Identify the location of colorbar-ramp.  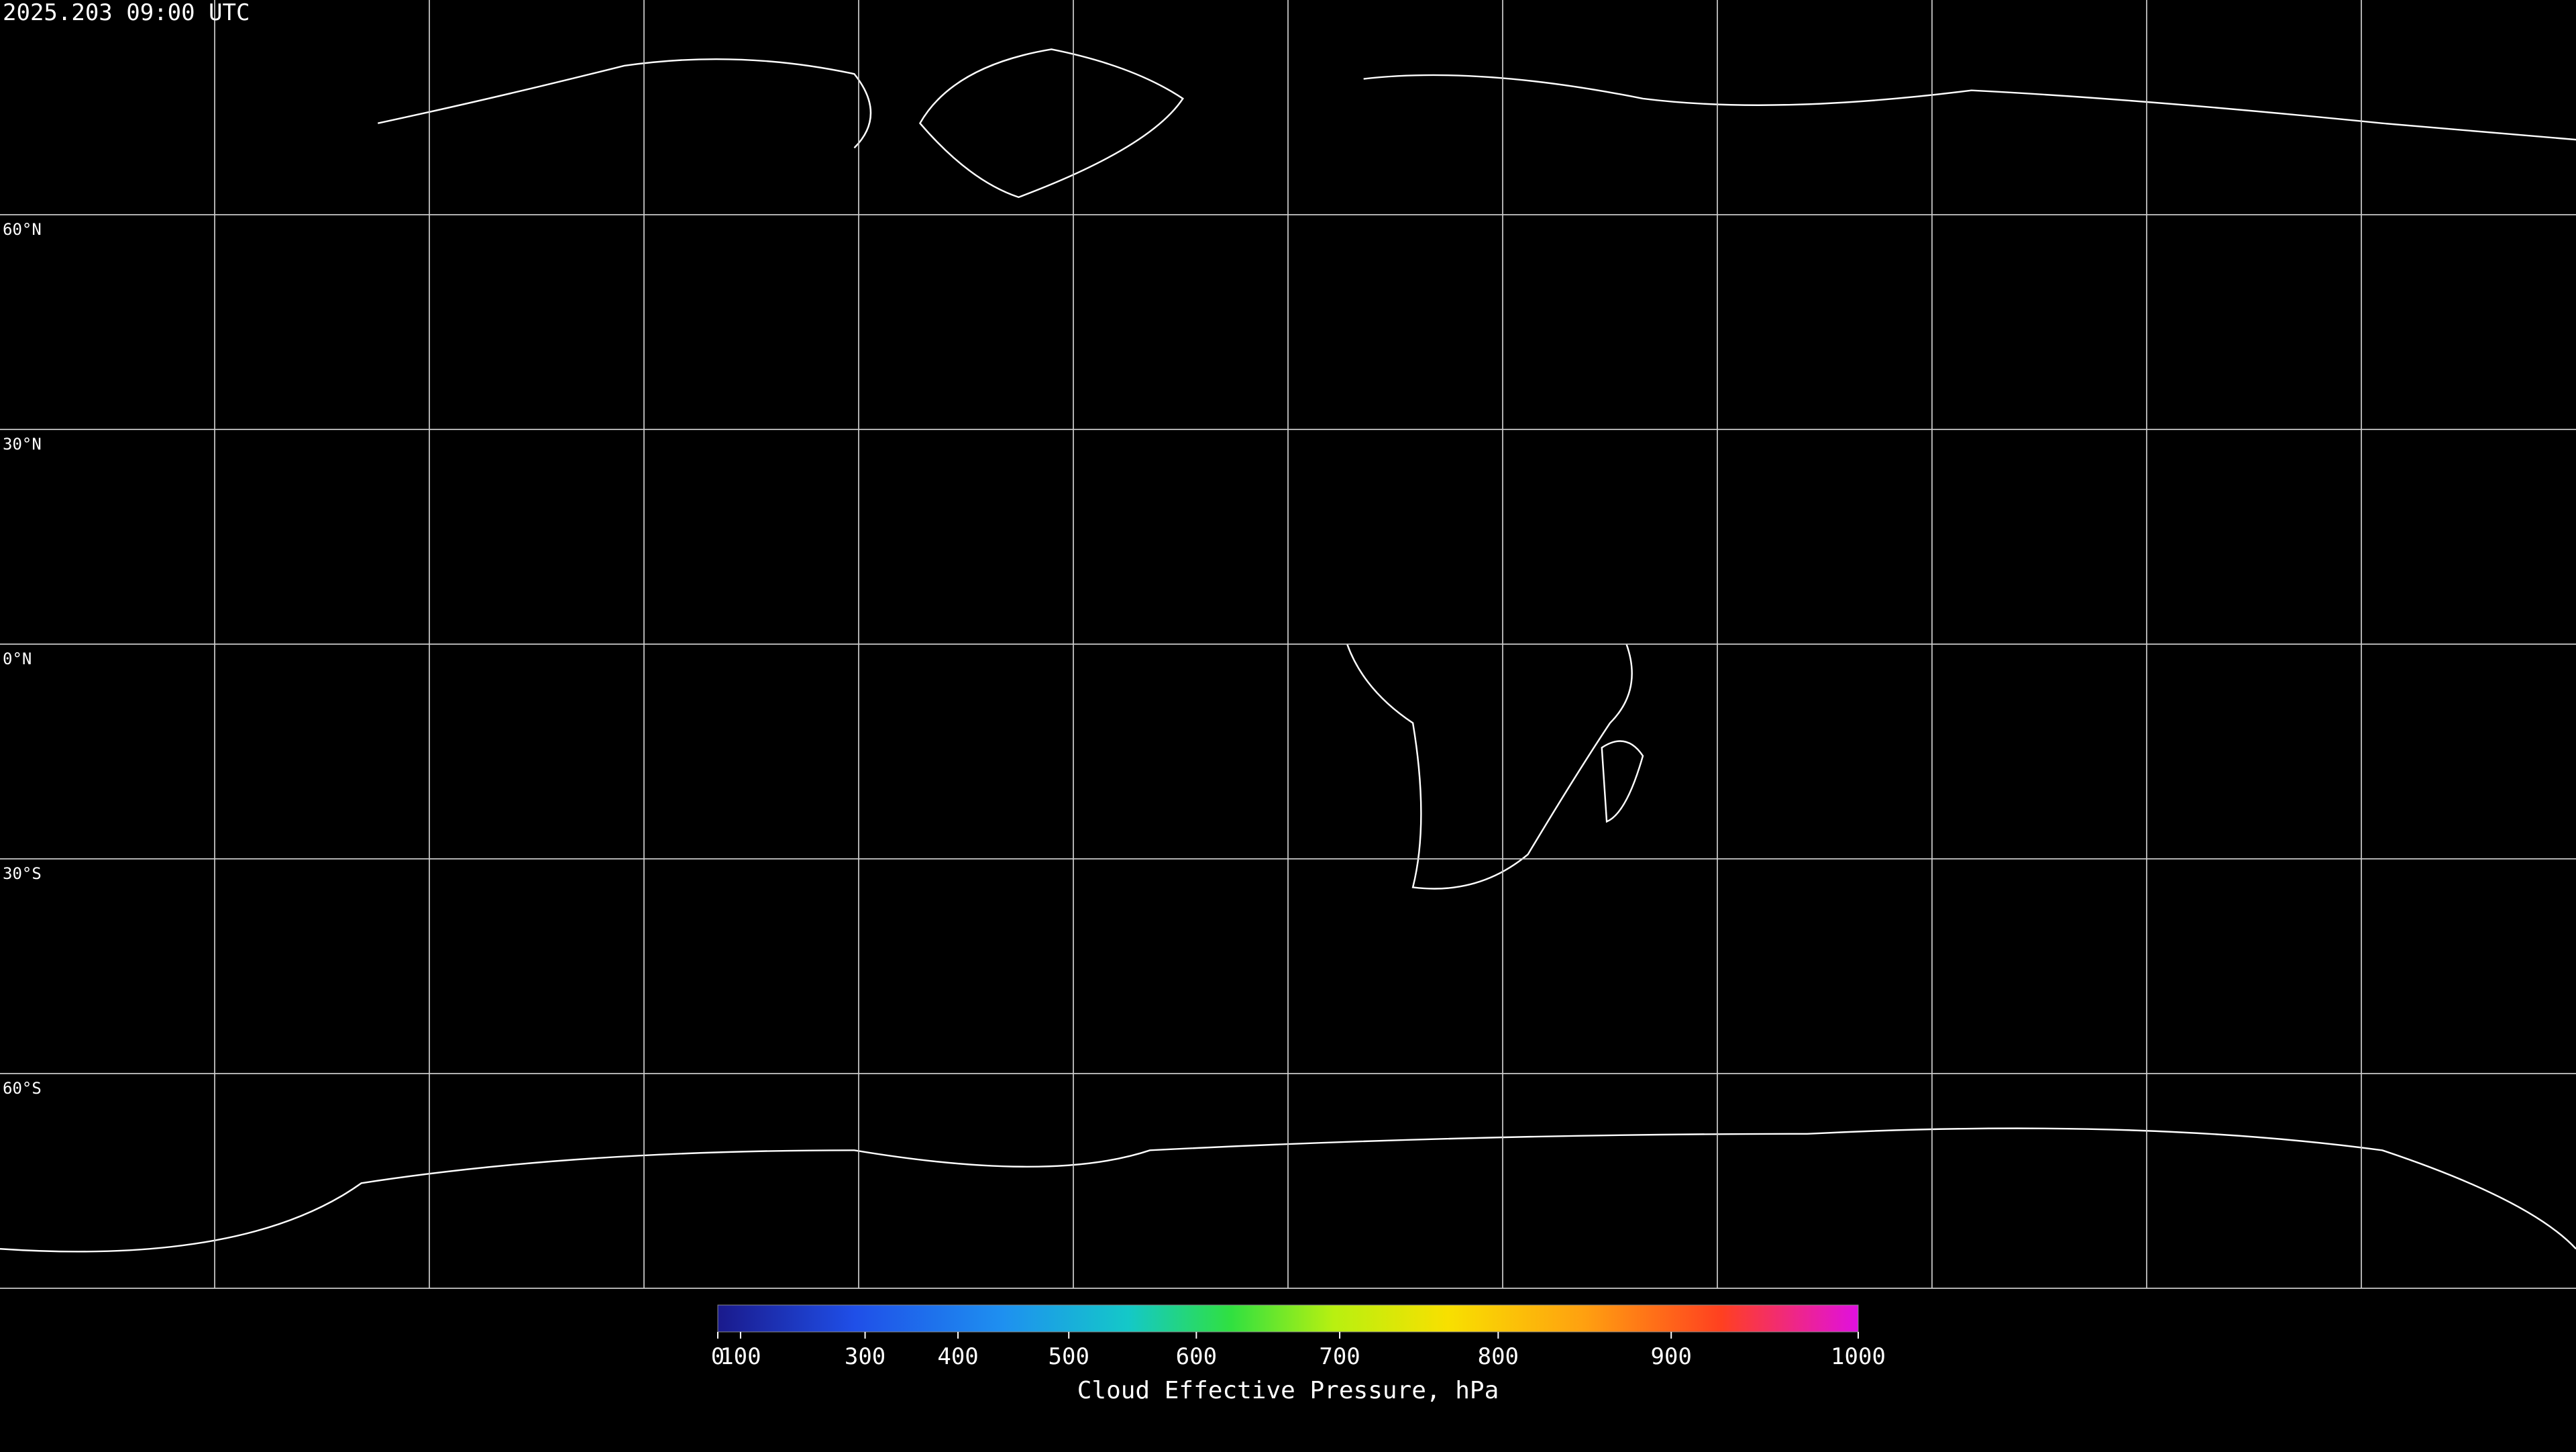
(1288, 1319).